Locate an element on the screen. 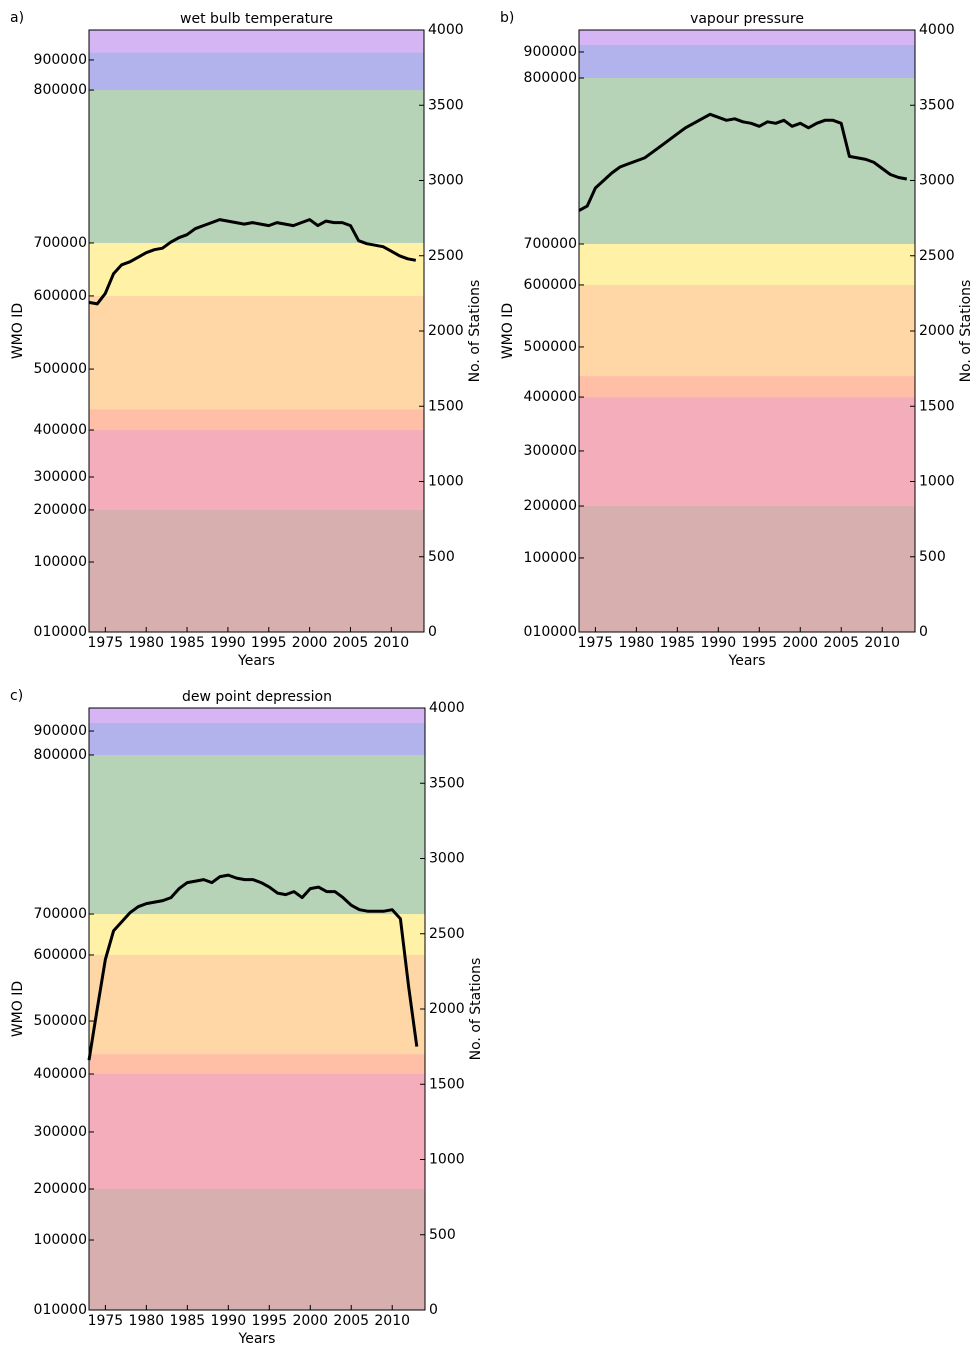 The image size is (974, 1347). y2-tick-label: 500 is located at coordinates (932, 557).